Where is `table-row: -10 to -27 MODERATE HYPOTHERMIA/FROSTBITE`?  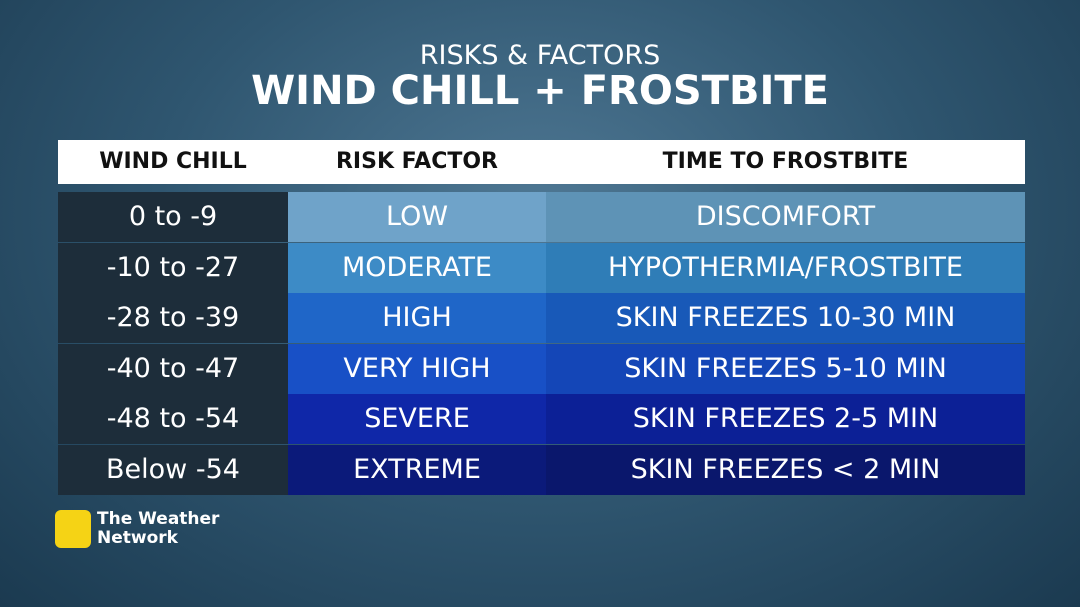
table-row: -10 to -27 MODERATE HYPOTHERMIA/FROSTBITE is located at coordinates (541, 267).